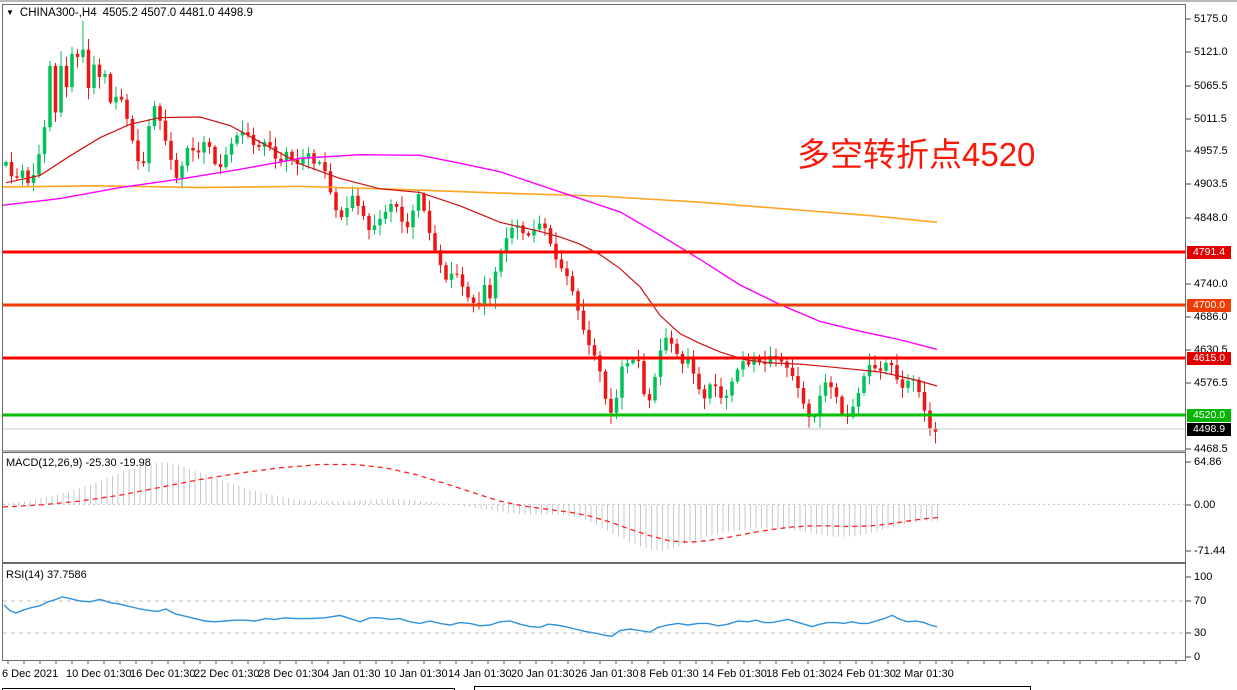 This screenshot has height=690, width=1237. I want to click on price-tick-label: 4740.0, so click(1211, 284).